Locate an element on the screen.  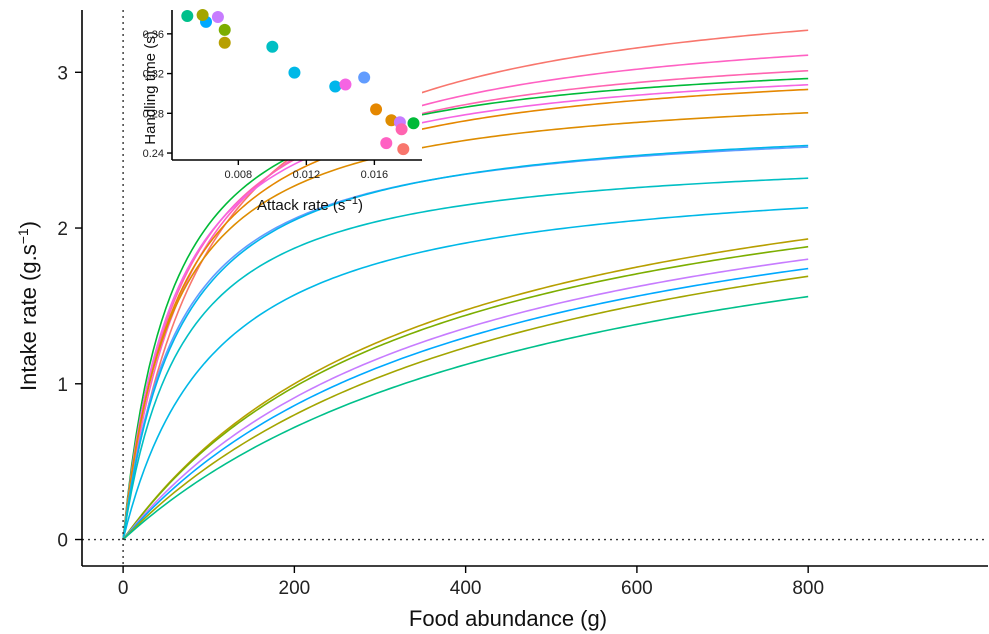
y-tick-label: 2 is located at coordinates (62, 229).